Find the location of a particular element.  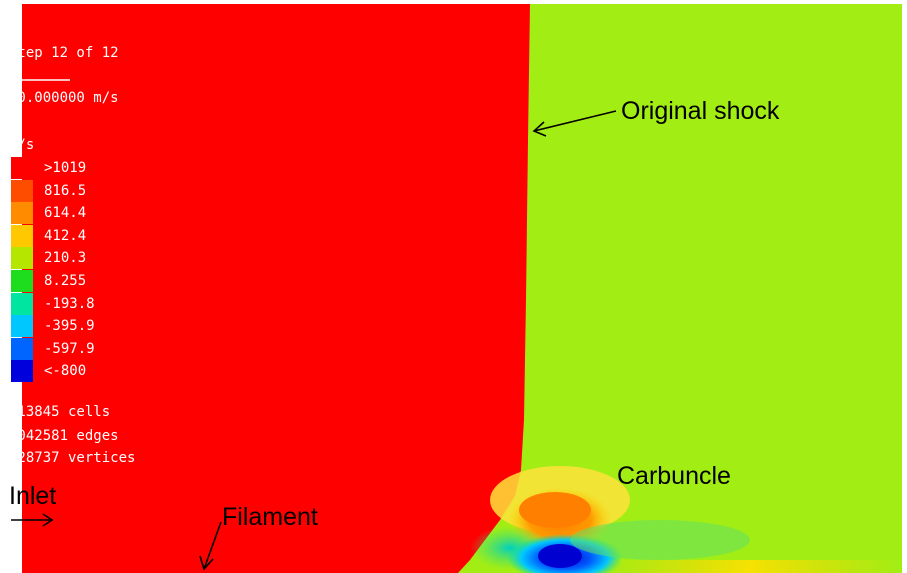

carbuncle-label: Carbuncle is located at coordinates (674, 476).